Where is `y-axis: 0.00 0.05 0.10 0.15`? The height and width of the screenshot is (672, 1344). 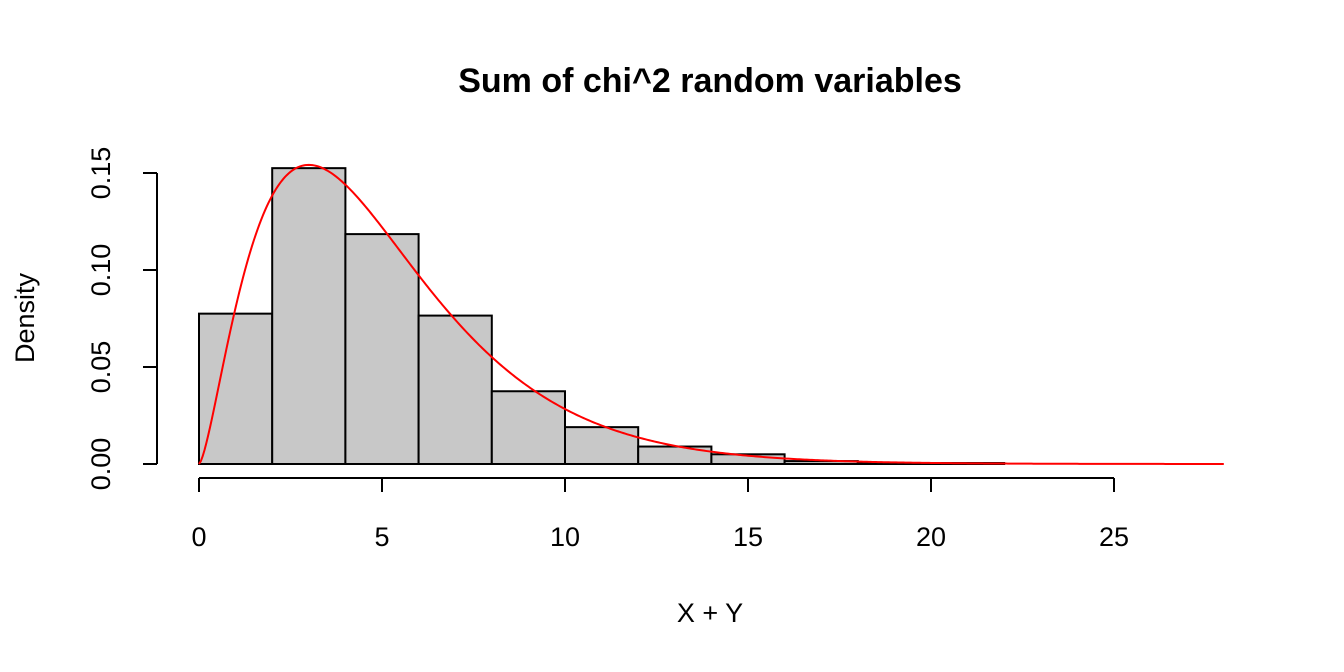
y-axis: 0.00 0.05 0.10 0.15 is located at coordinates (122, 319).